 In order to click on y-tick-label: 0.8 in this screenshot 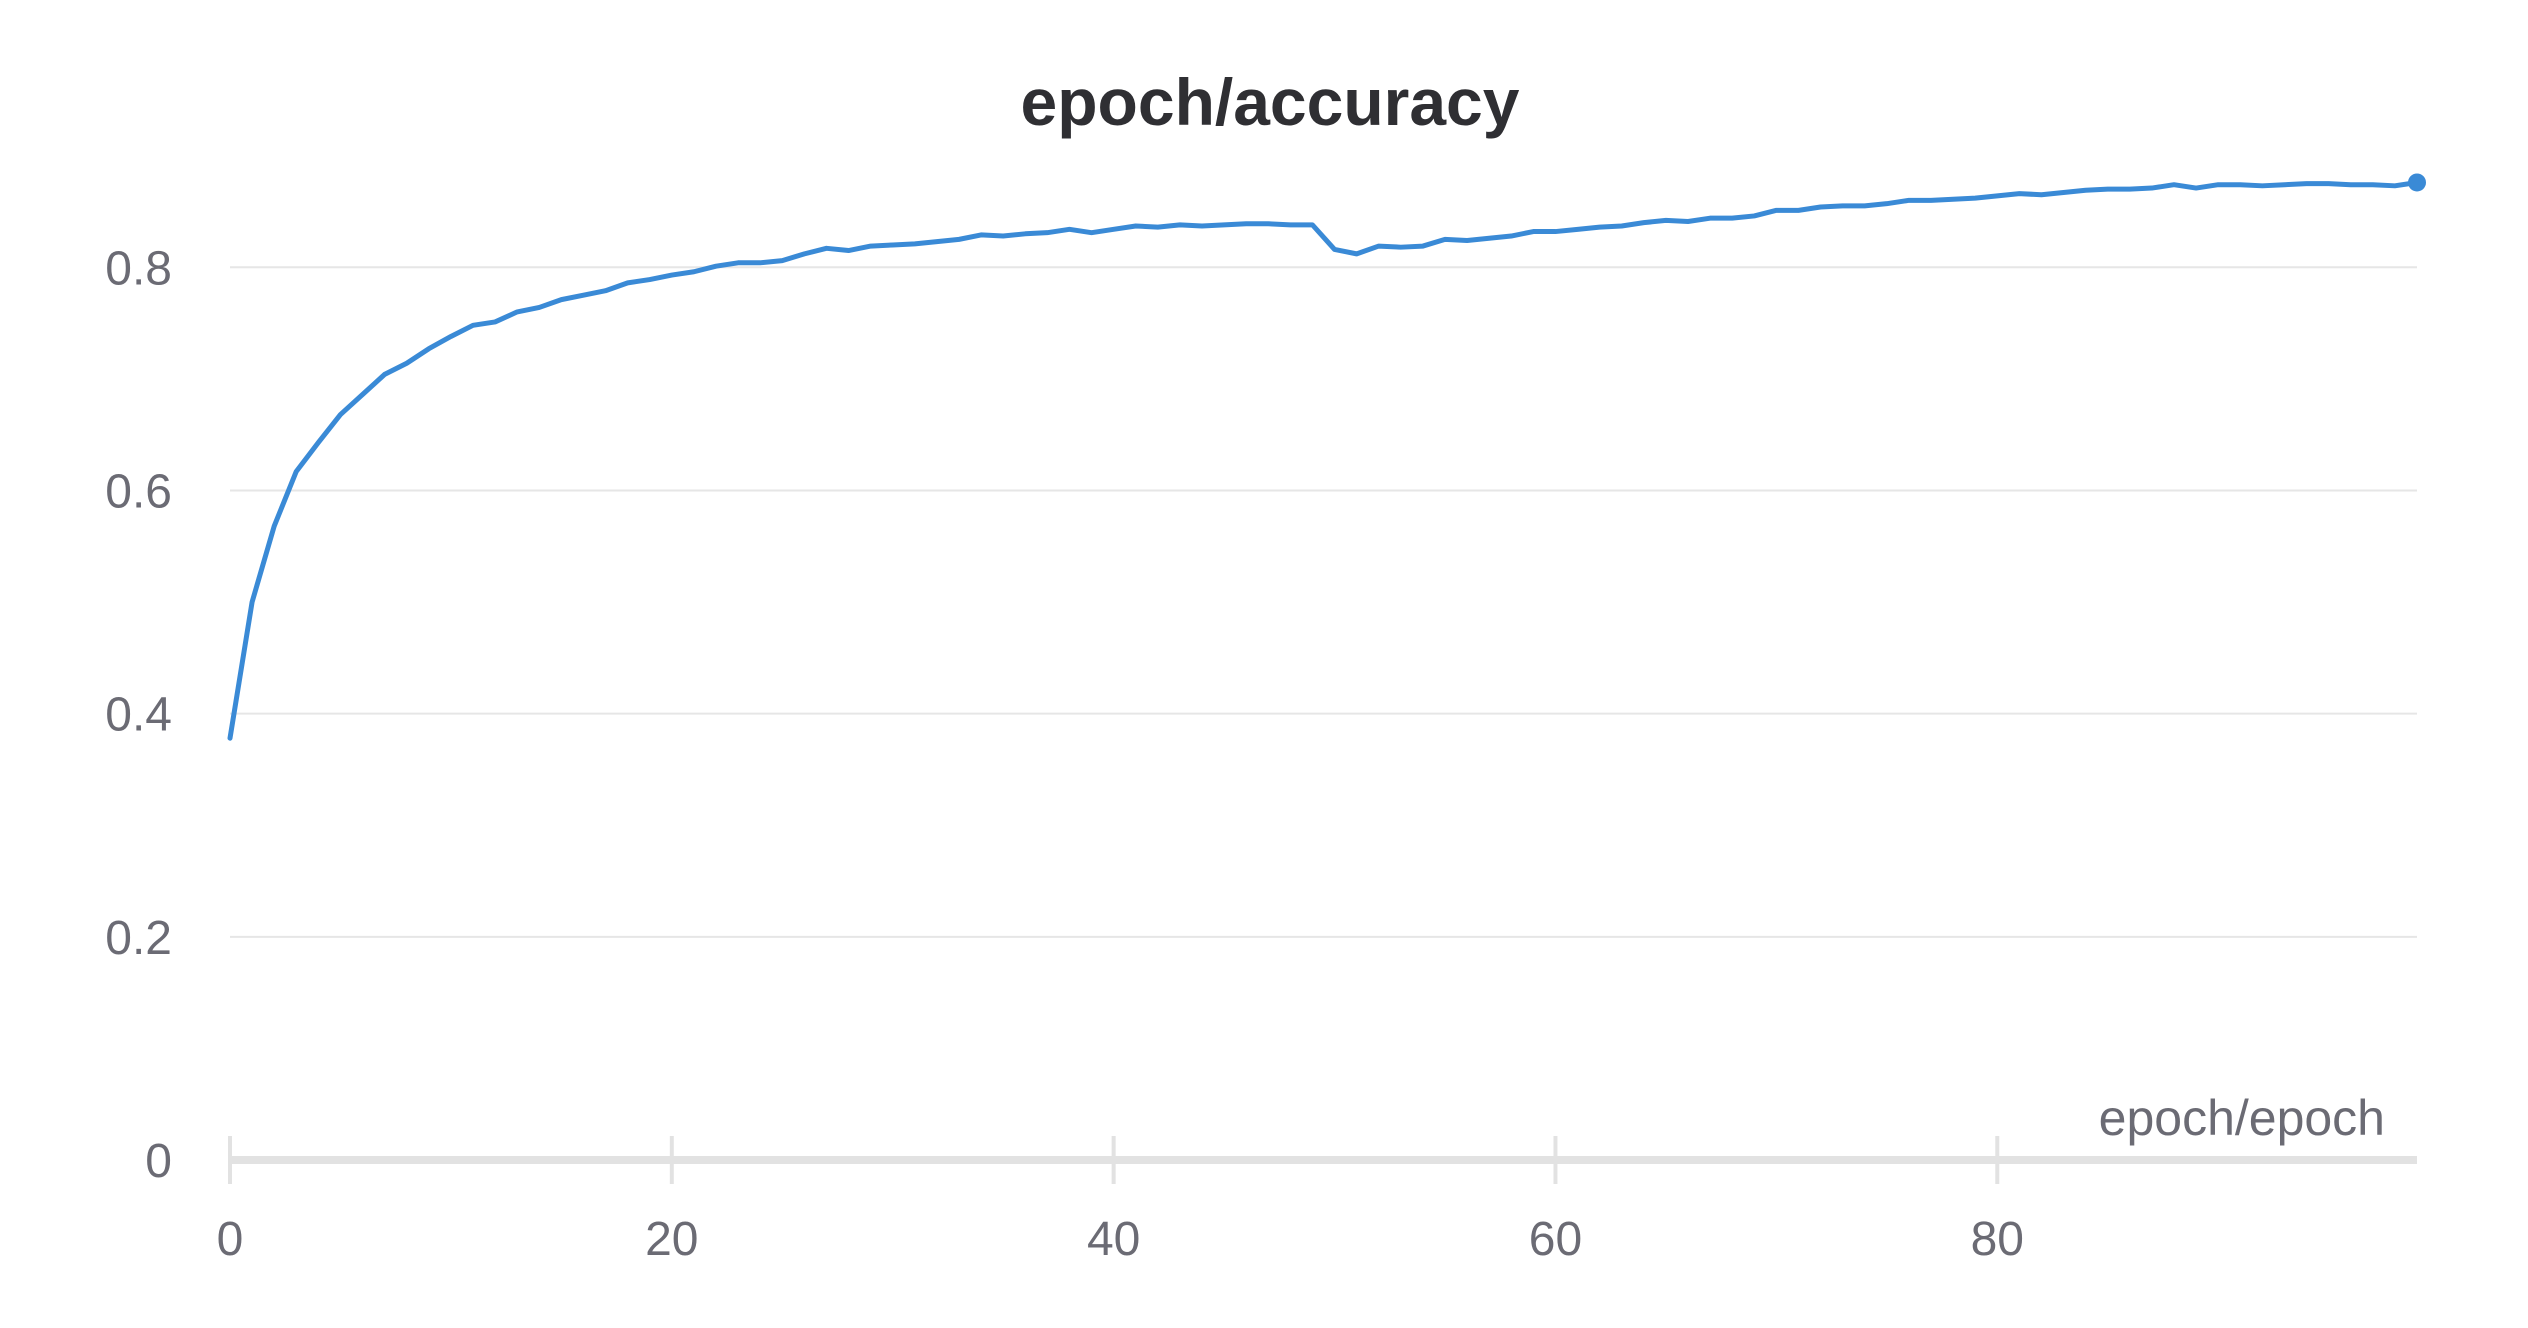, I will do `click(138, 268)`.